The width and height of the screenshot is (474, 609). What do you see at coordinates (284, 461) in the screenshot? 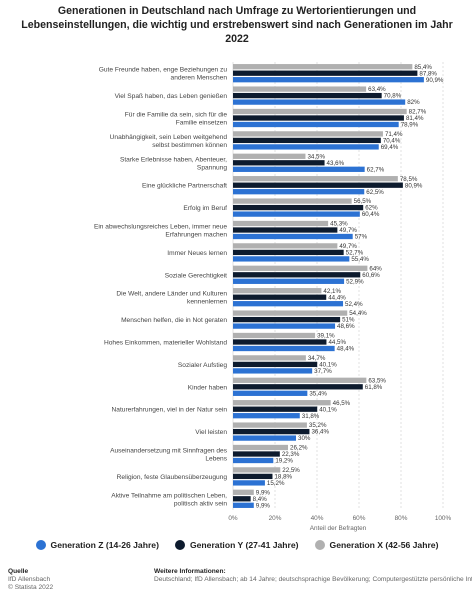
I see `data-label: 19,2%` at bounding box center [284, 461].